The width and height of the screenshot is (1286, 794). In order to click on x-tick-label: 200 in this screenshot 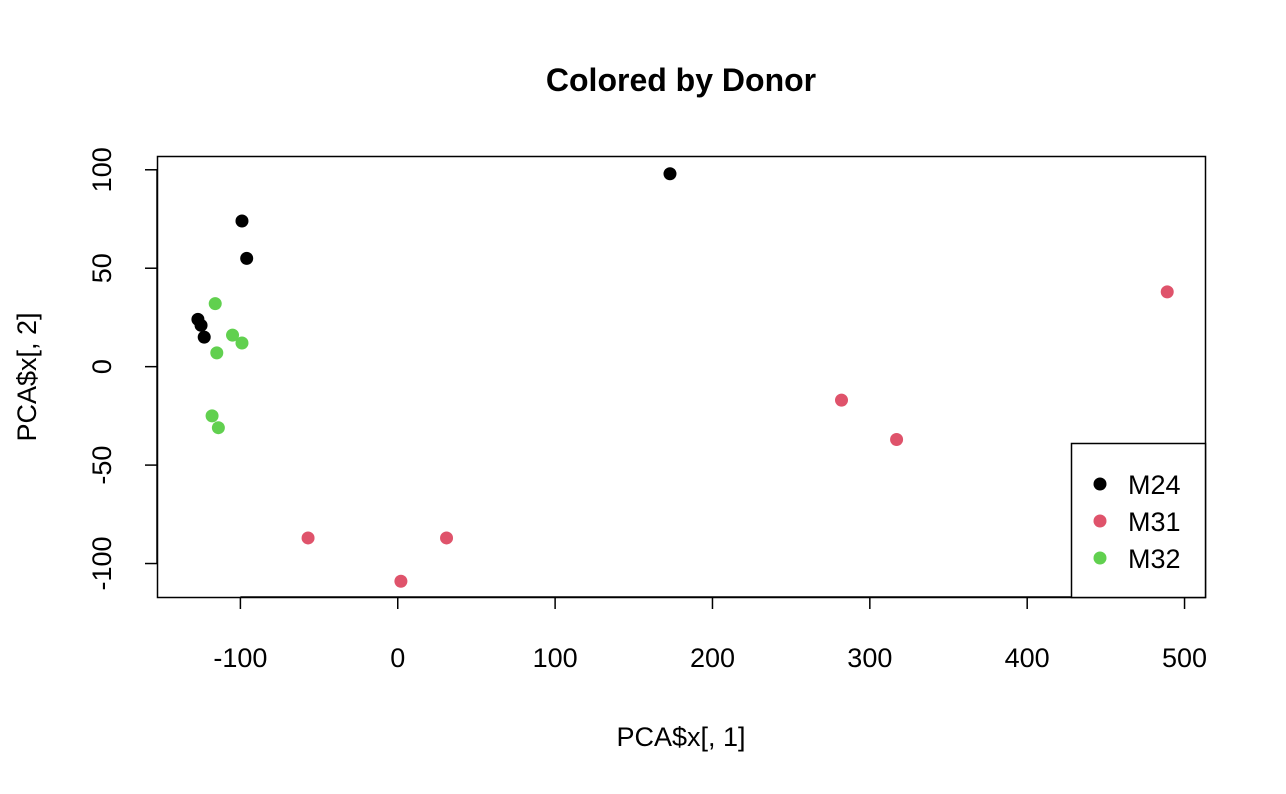, I will do `click(712, 658)`.